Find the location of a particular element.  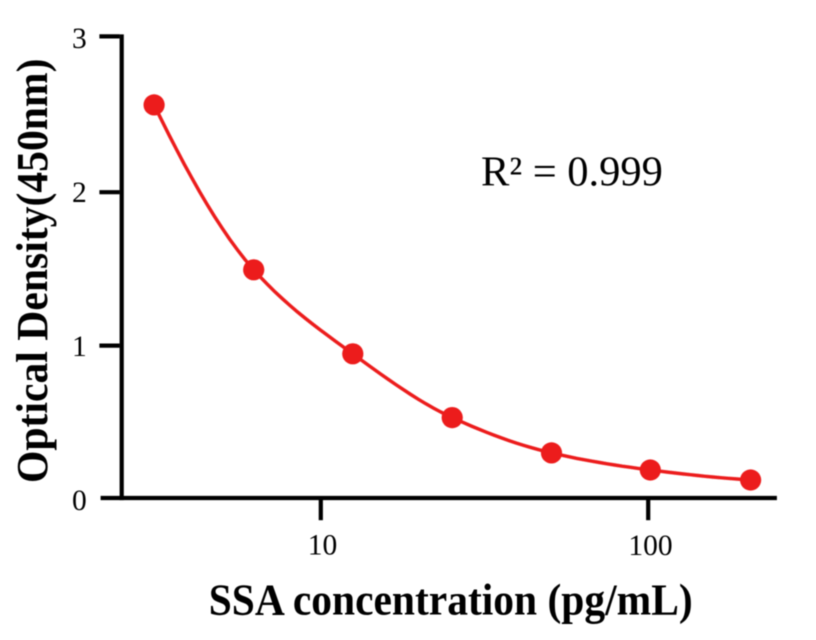

svg-text: 100 is located at coordinates (650, 546).